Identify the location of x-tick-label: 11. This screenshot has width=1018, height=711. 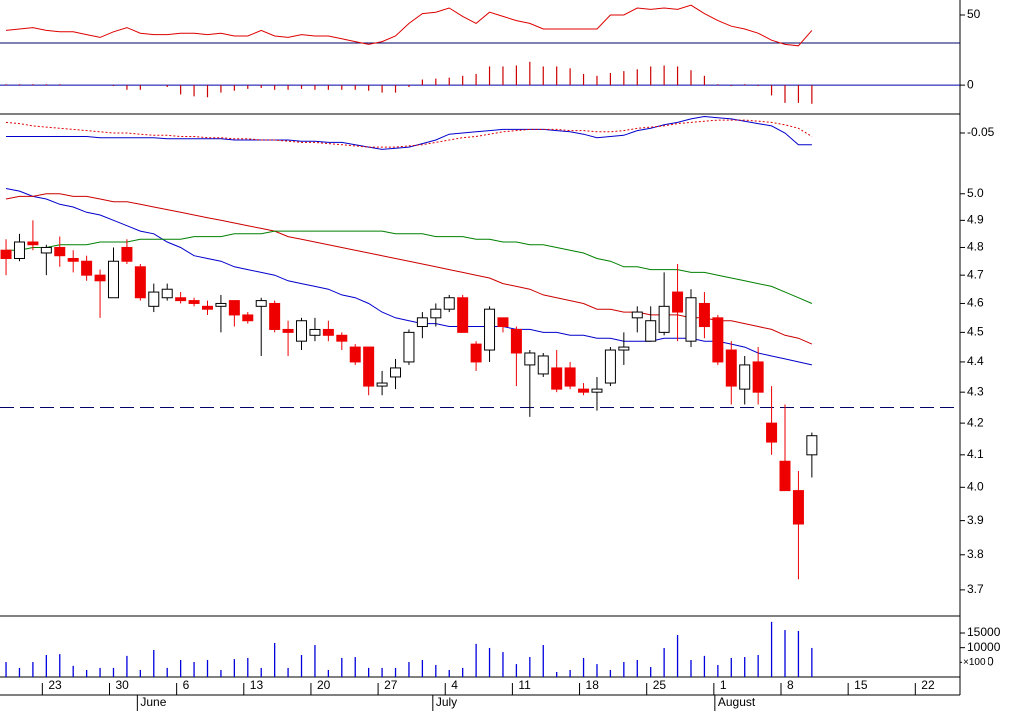
(524, 685).